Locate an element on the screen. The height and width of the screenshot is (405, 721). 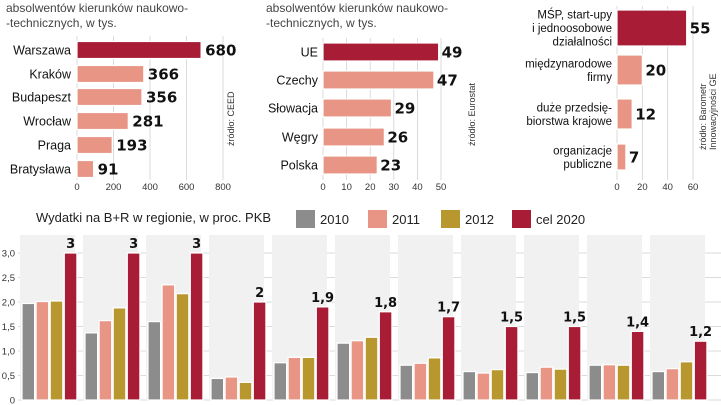
panel3-category-label: działalności is located at coordinates (582, 43).